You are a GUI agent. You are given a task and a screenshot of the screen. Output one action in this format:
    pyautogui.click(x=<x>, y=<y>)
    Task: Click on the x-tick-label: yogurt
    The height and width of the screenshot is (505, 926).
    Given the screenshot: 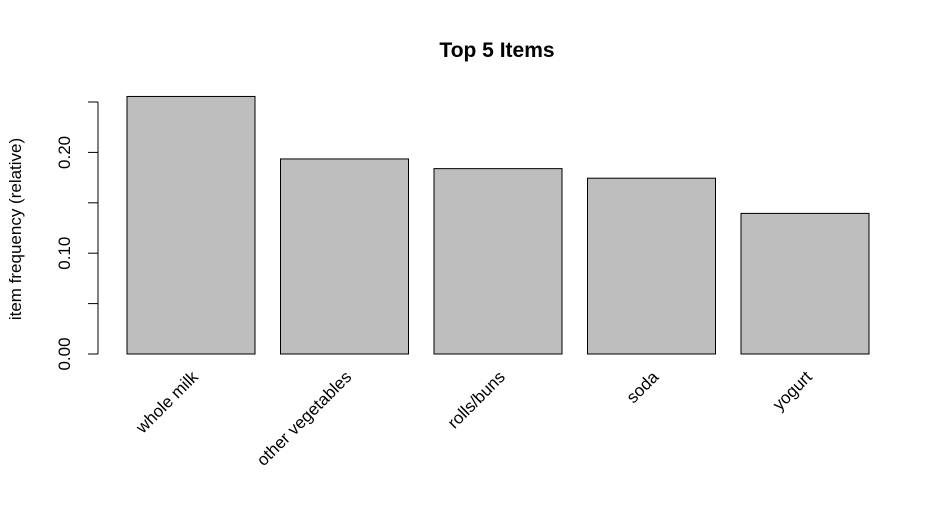 What is the action you would take?
    pyautogui.click(x=792, y=390)
    